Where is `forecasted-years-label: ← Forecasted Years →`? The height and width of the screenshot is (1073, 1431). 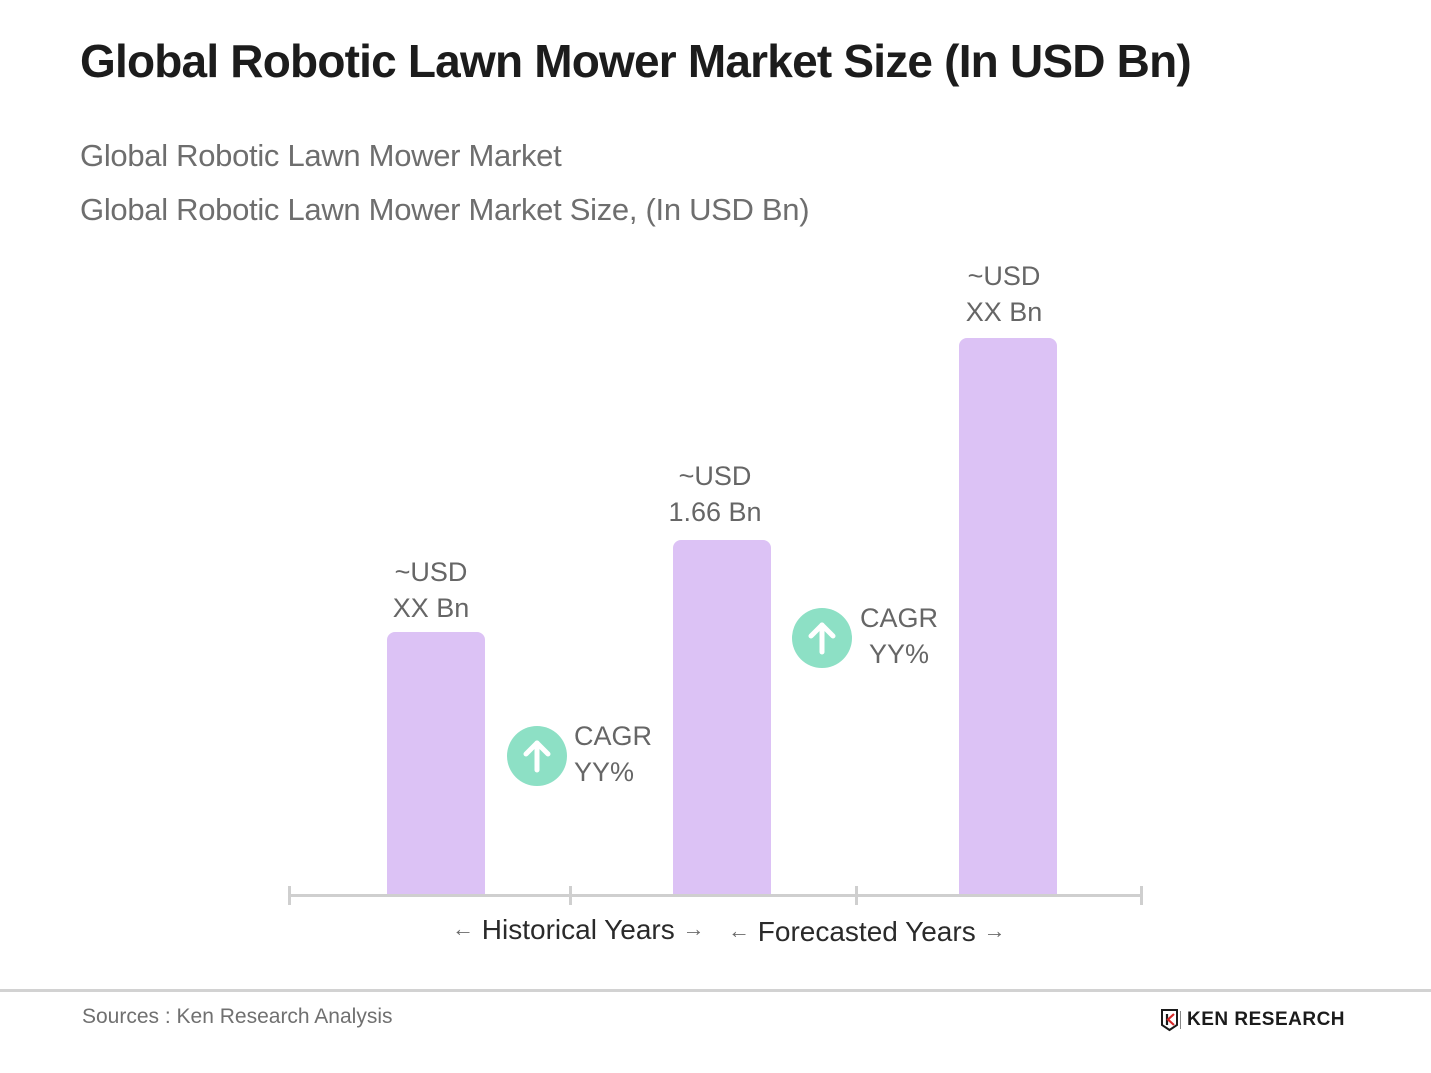
forecasted-years-label: ← Forecasted Years → is located at coordinates (866, 932).